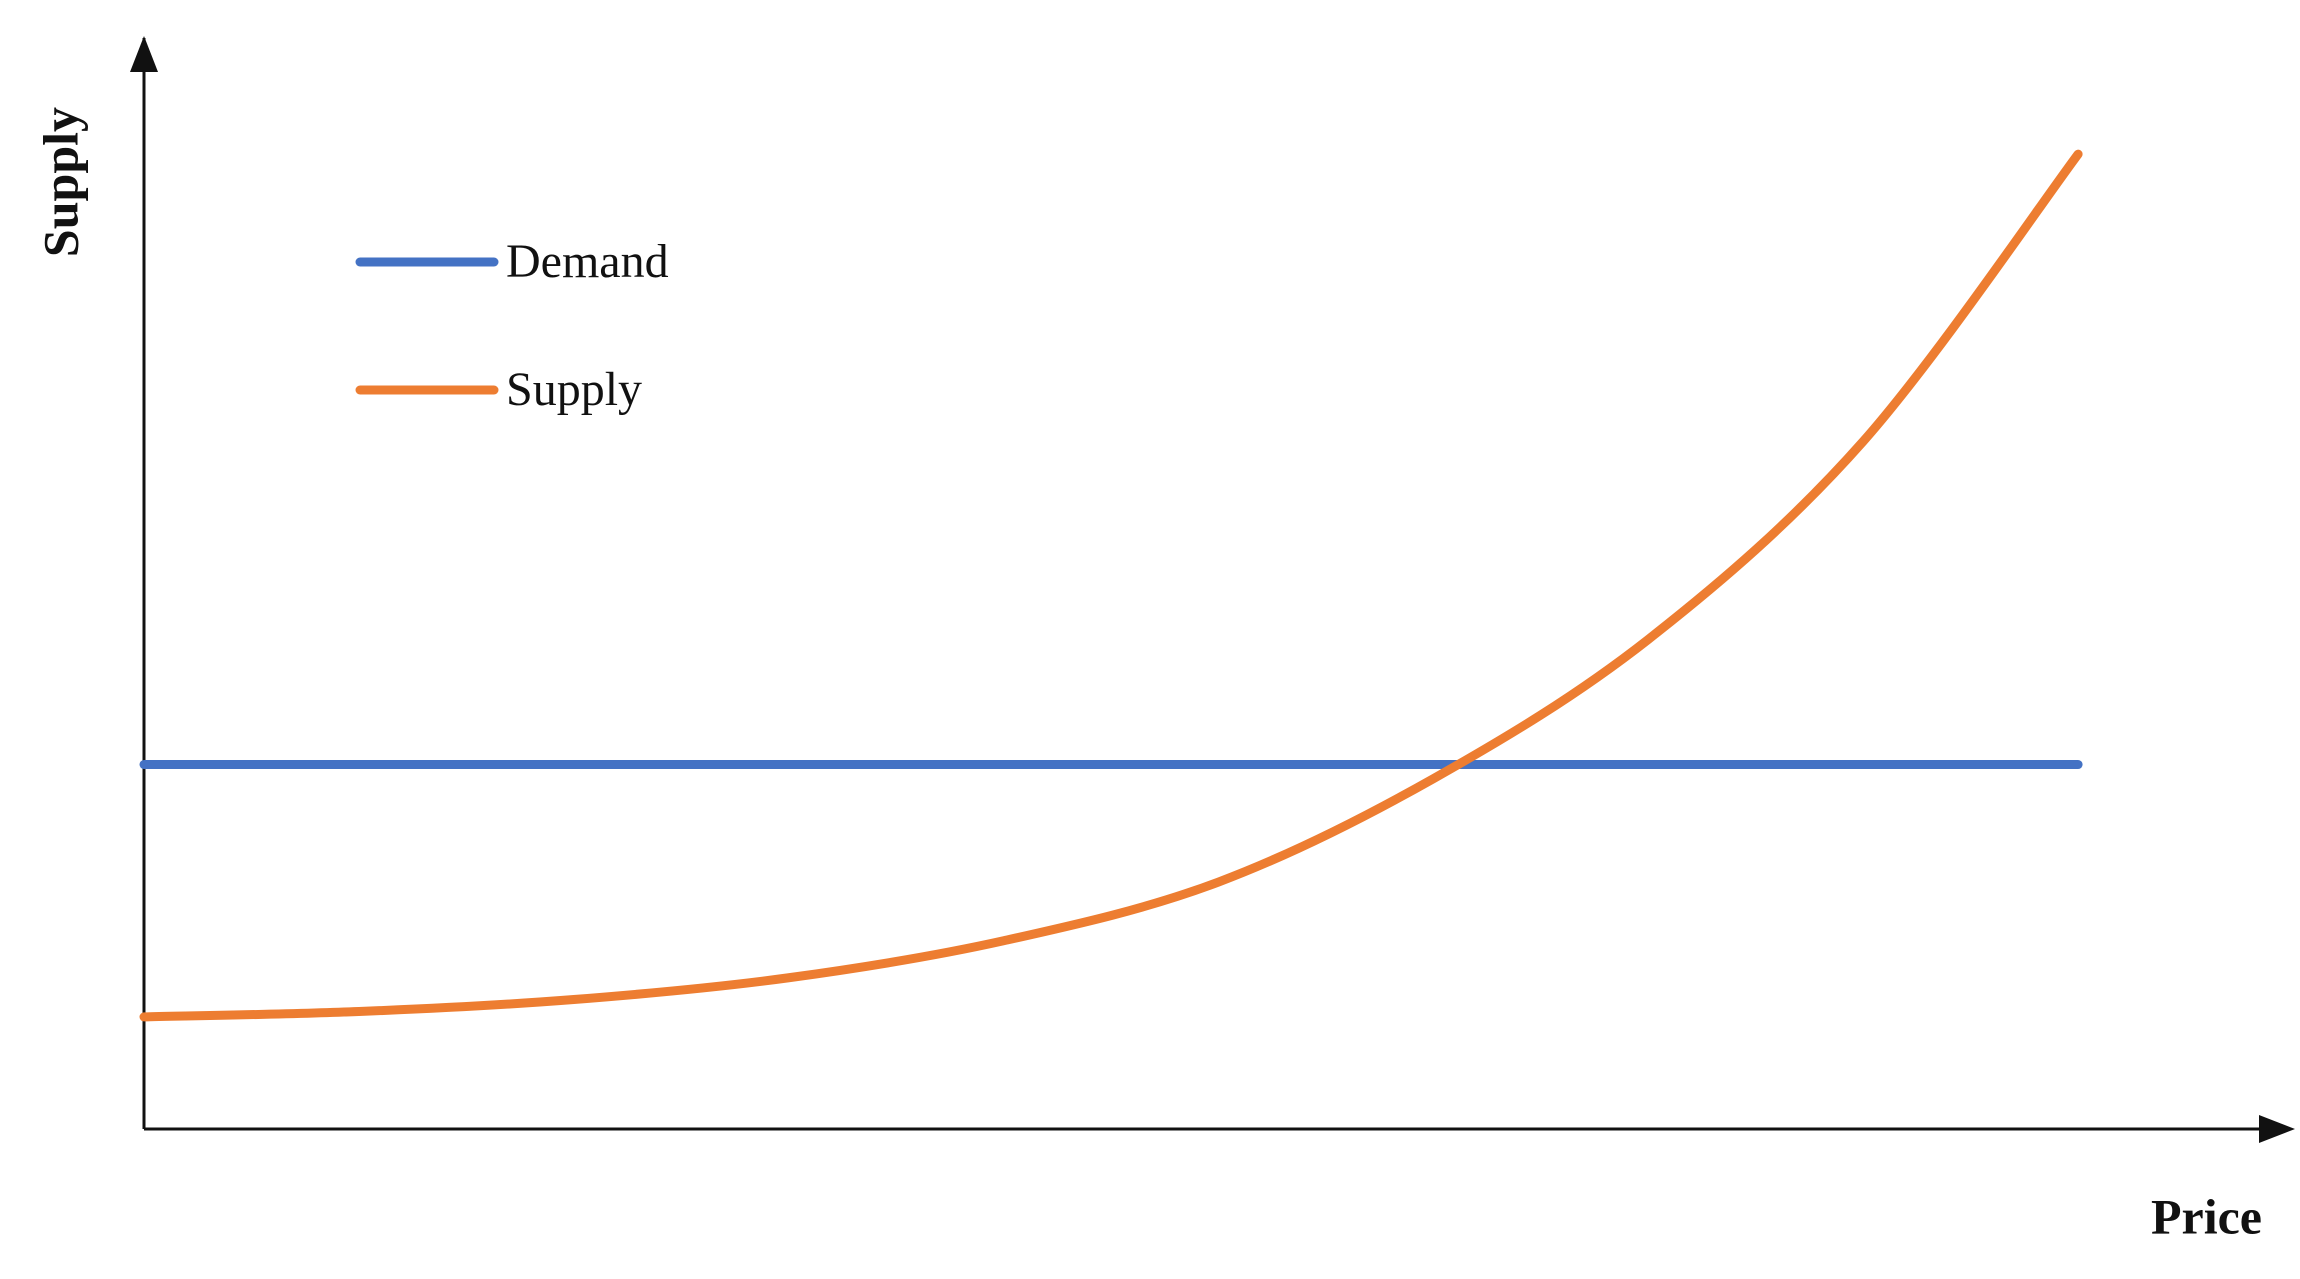 The height and width of the screenshot is (1279, 2300). What do you see at coordinates (574, 389) in the screenshot?
I see `legend-label: Supply` at bounding box center [574, 389].